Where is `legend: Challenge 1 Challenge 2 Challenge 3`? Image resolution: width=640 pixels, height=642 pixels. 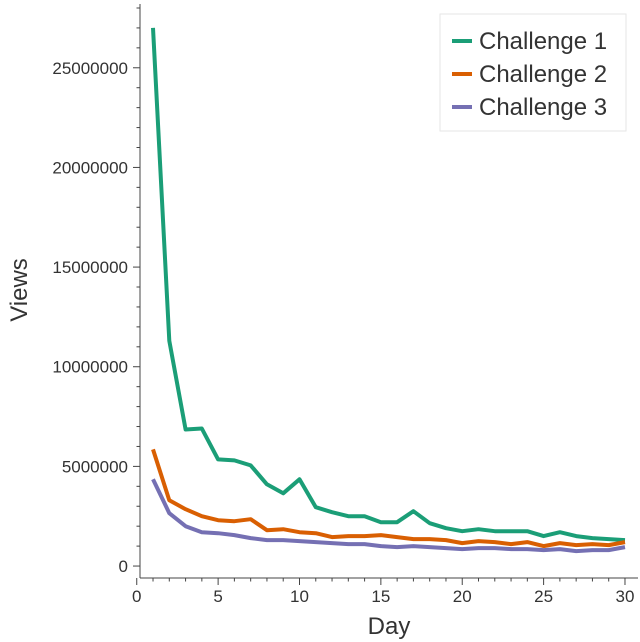
legend: Challenge 1 Challenge 2 Challenge 3 is located at coordinates (533, 72).